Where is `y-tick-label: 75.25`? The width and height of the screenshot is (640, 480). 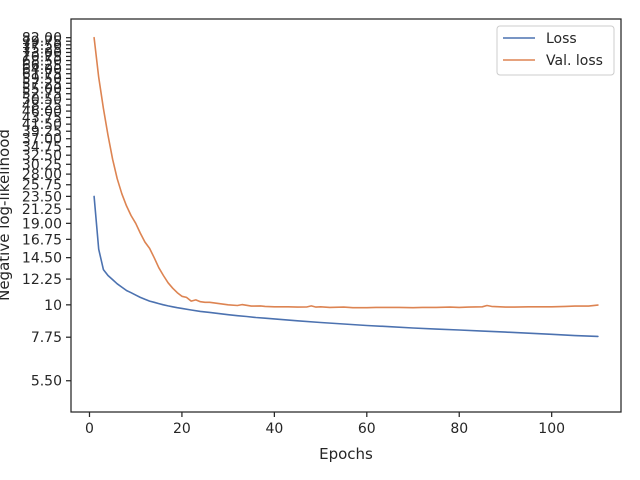 y-tick-label: 75.25 is located at coordinates (42, 50).